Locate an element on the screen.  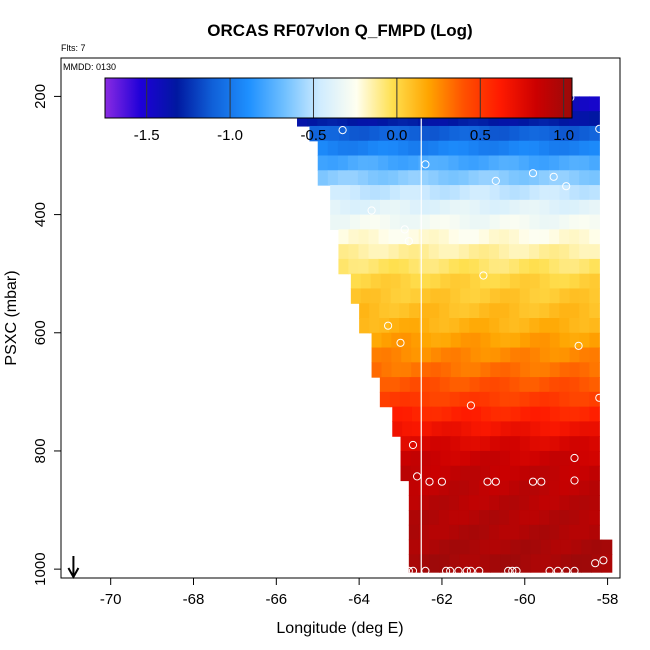
colorbar is located at coordinates (338, 98).